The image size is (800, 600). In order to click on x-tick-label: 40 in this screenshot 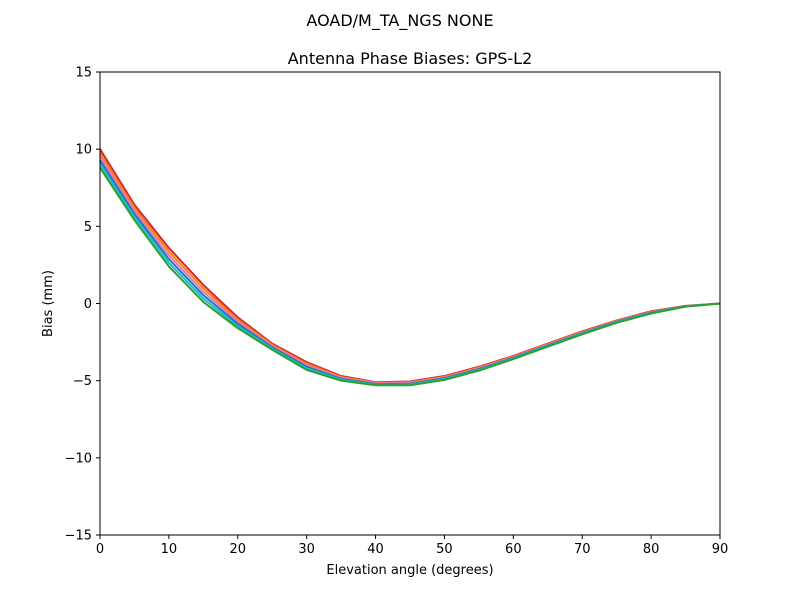, I will do `click(375, 549)`.